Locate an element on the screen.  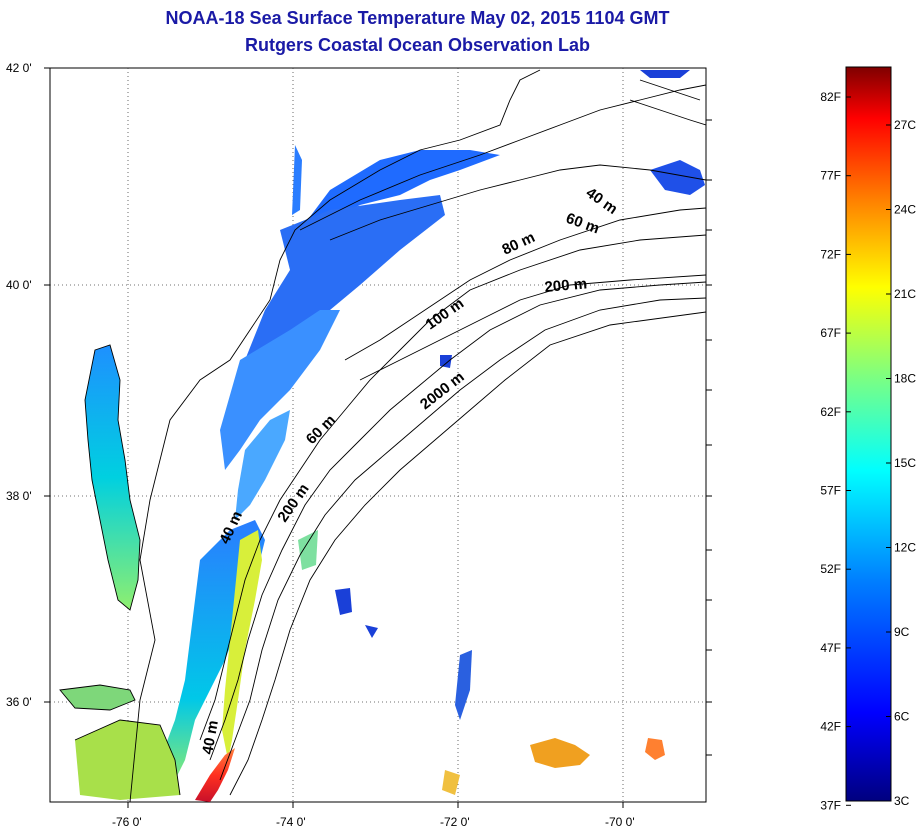
colorbar-f-label: 77F is located at coordinates (830, 176).